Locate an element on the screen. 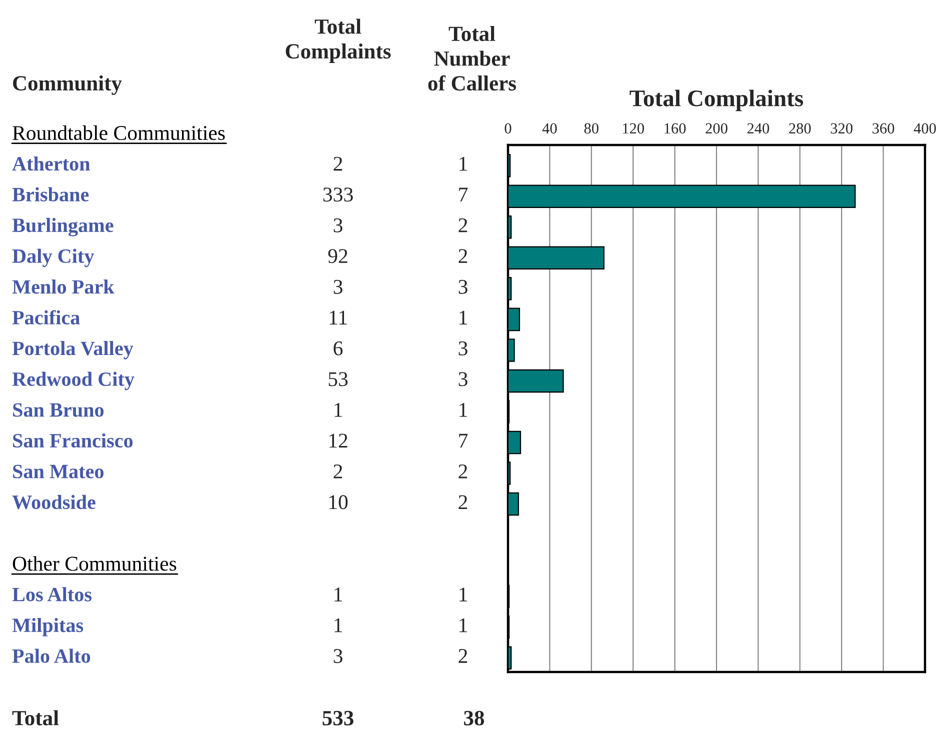  data-label: 92 is located at coordinates (338, 256).